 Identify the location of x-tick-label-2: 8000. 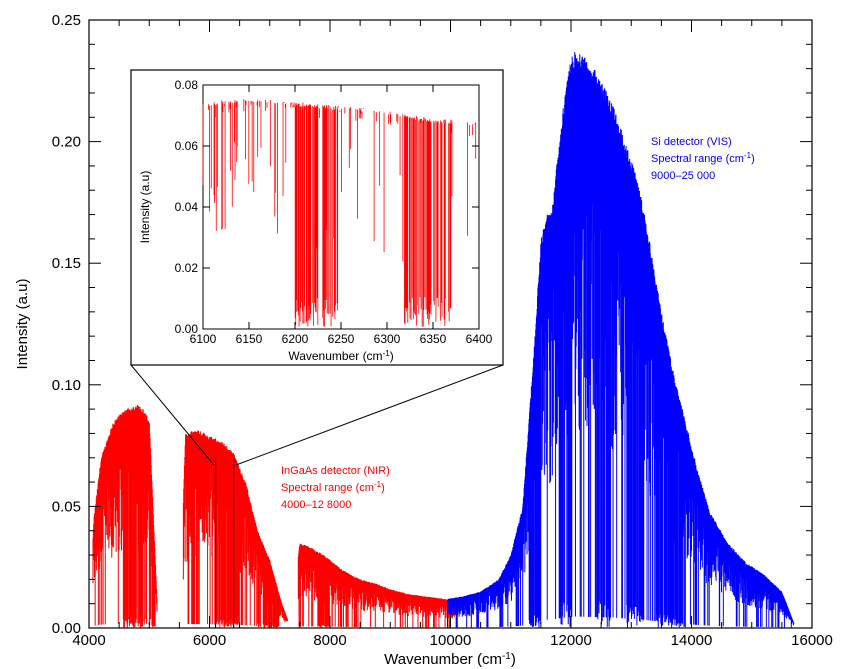
(329, 640).